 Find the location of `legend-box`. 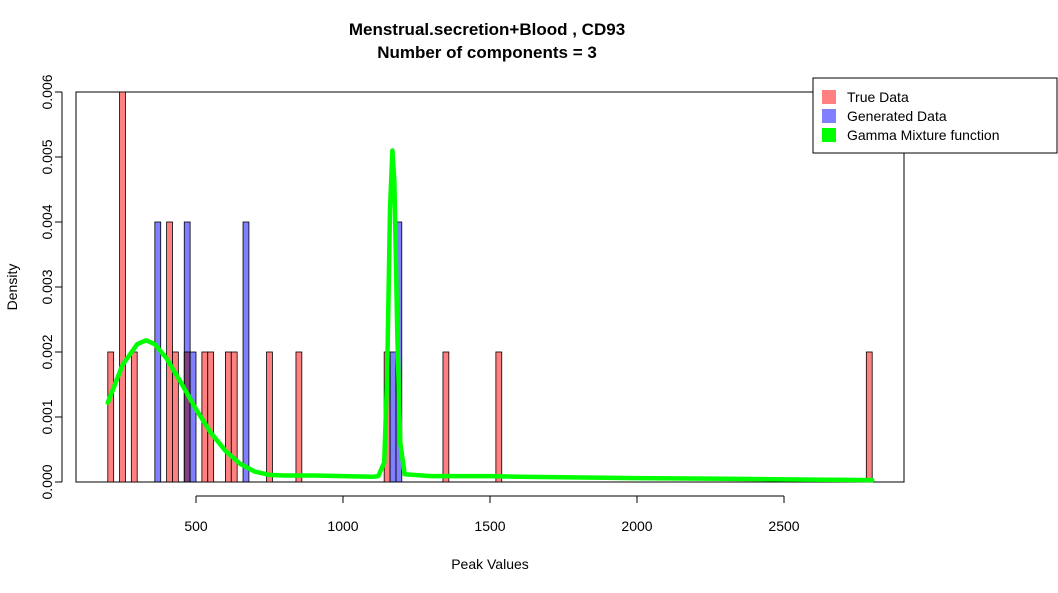

legend-box is located at coordinates (935, 115).